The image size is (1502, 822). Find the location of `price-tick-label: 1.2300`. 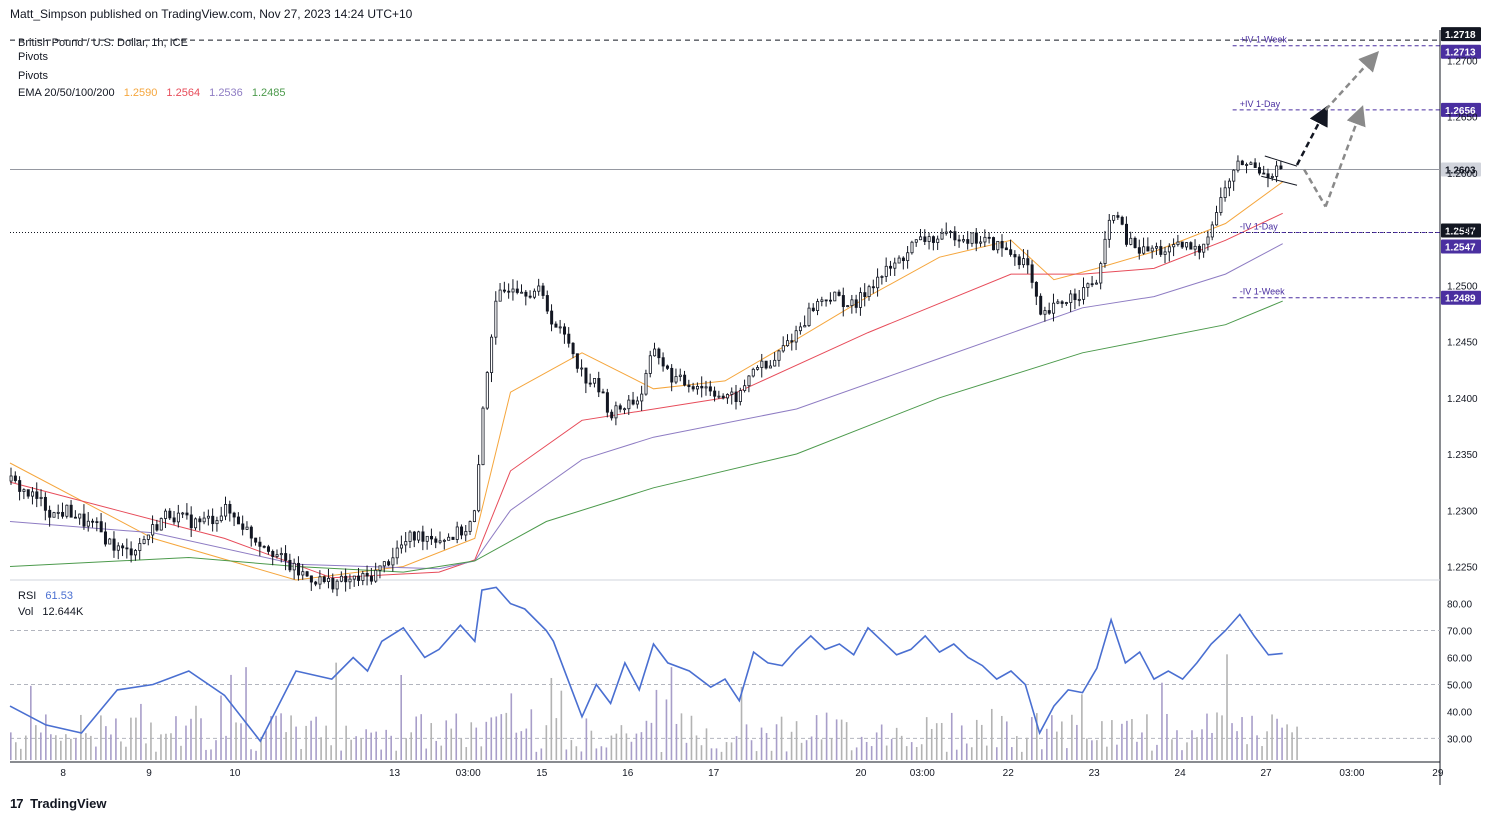

price-tick-label: 1.2300 is located at coordinates (1462, 511).